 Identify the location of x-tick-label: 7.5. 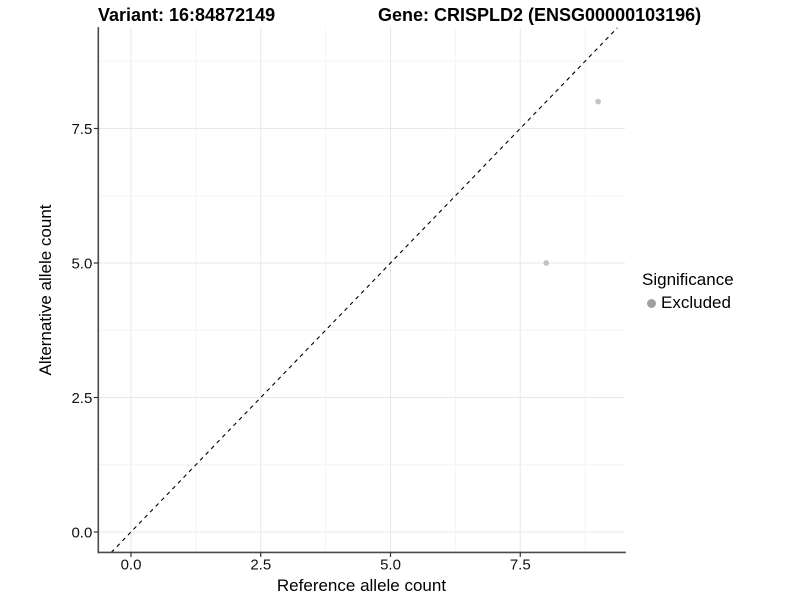
(520, 565).